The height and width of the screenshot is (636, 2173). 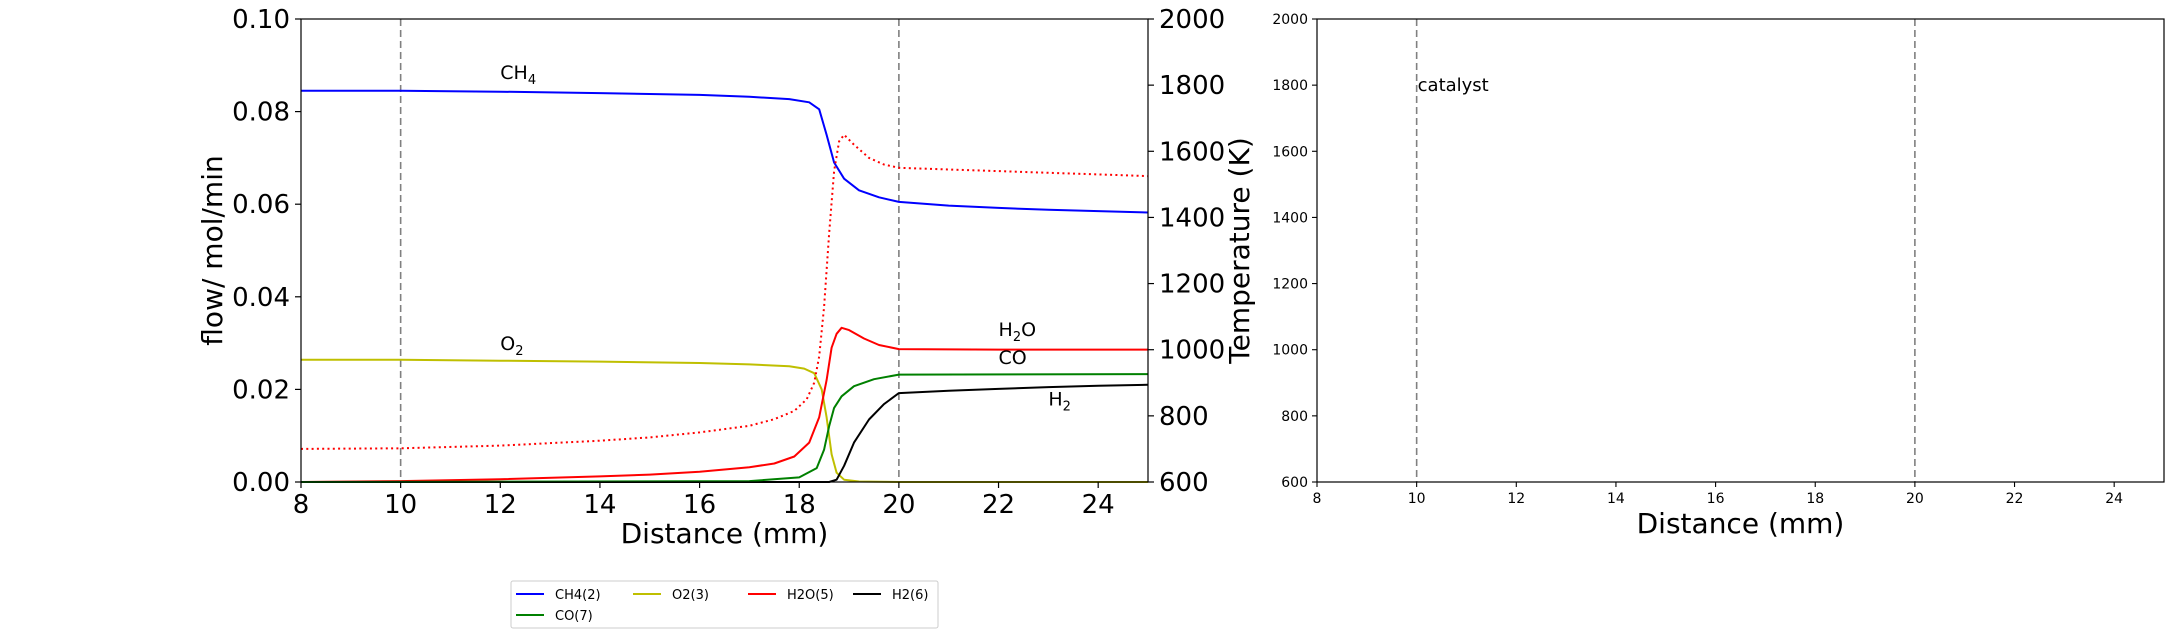 What do you see at coordinates (1192, 218) in the screenshot?
I see `y-right-tick-label: 1400` at bounding box center [1192, 218].